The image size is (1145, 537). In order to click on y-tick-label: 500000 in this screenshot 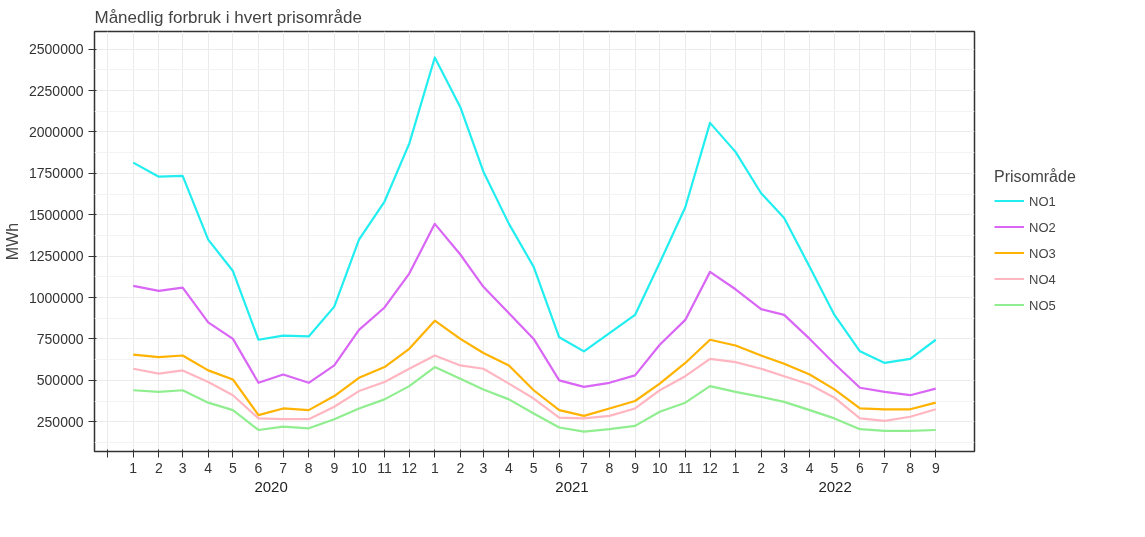, I will do `click(60, 380)`.